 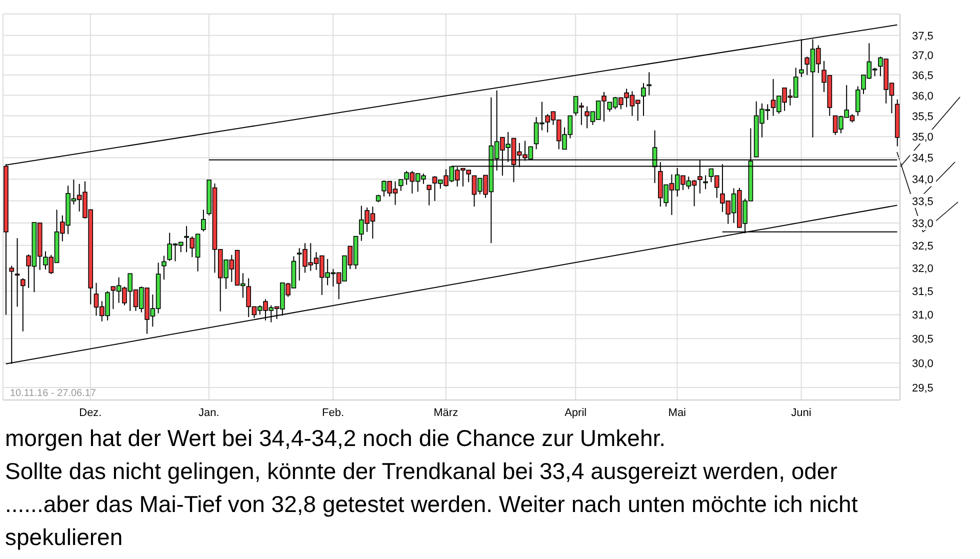 I want to click on y-tick-label: 35,0, so click(x=923, y=138).